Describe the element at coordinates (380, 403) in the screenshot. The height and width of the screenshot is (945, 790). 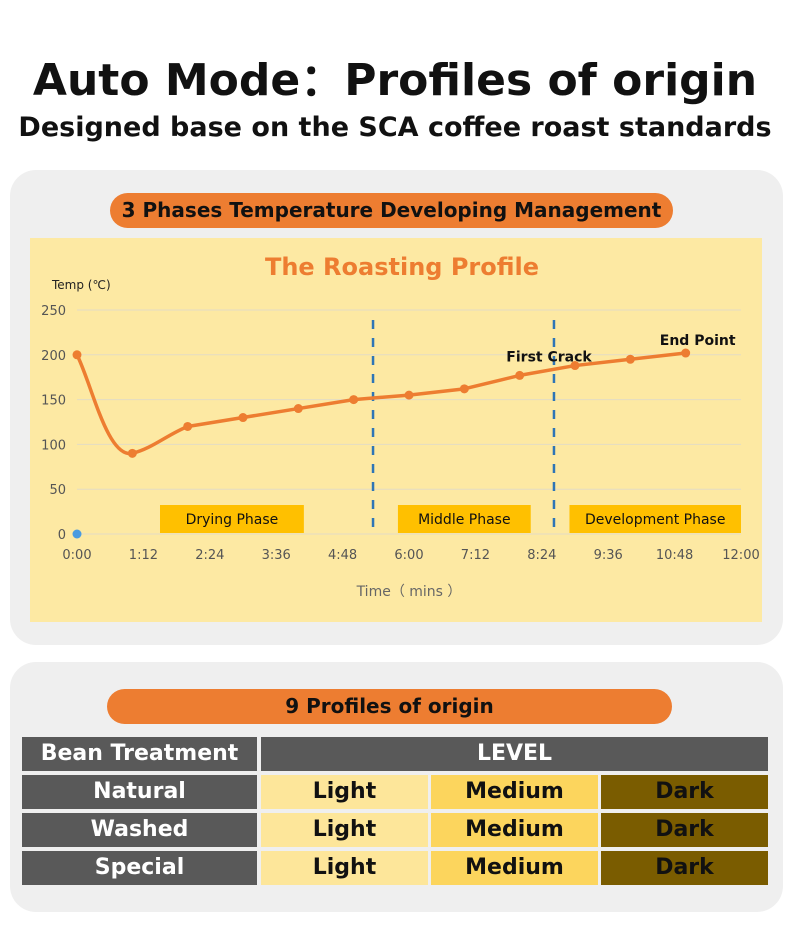
I see `temperature-line` at that location.